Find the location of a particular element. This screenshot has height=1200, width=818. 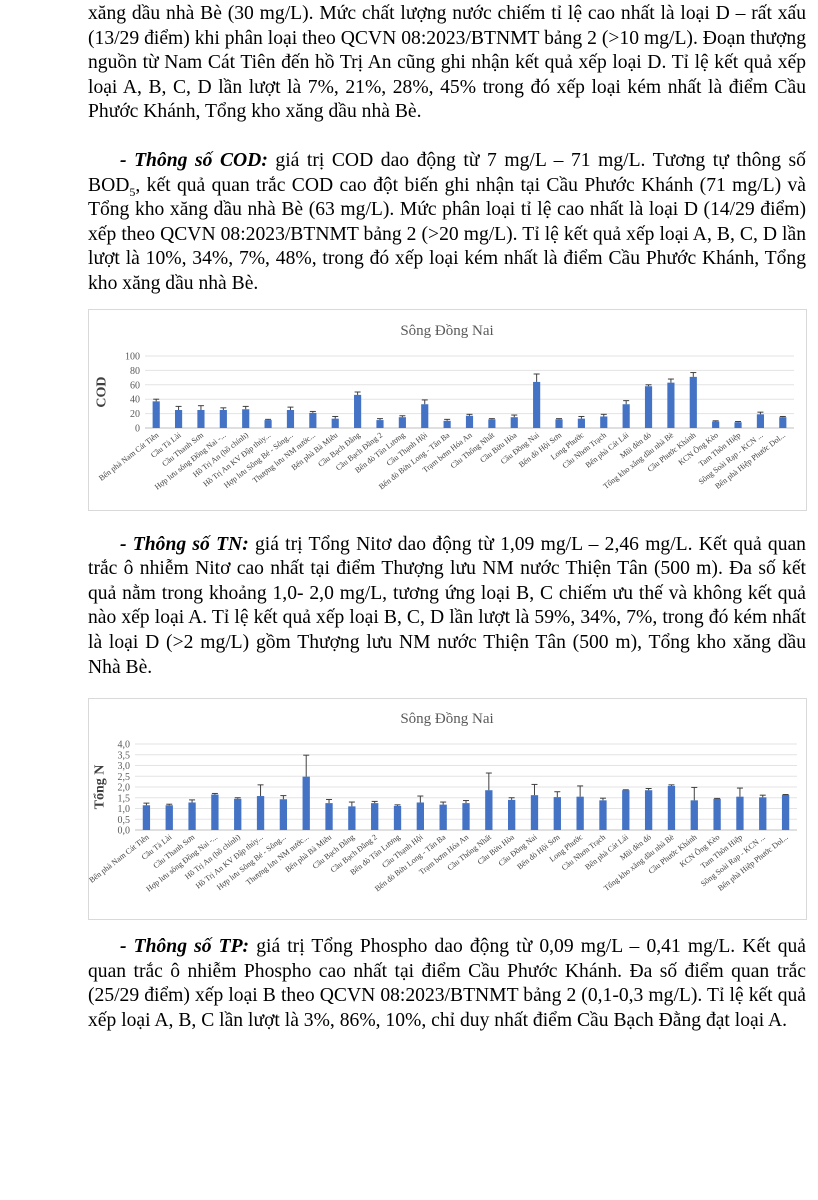

y-axis-label: COD is located at coordinates (102, 391).